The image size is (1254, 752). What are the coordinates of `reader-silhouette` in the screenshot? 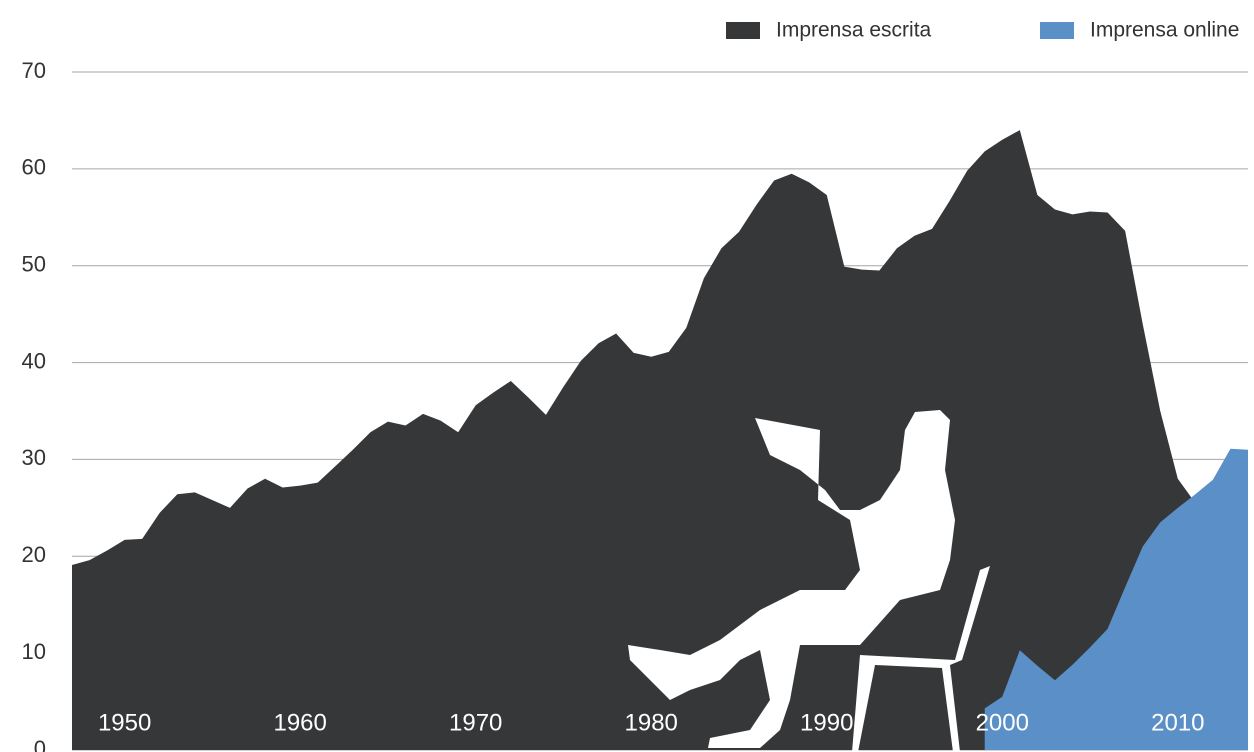 It's located at (809, 581).